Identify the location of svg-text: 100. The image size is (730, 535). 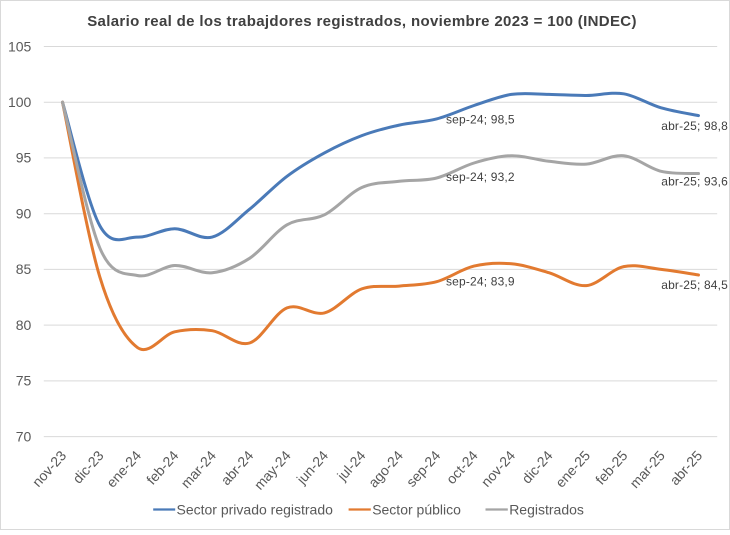
(20, 102).